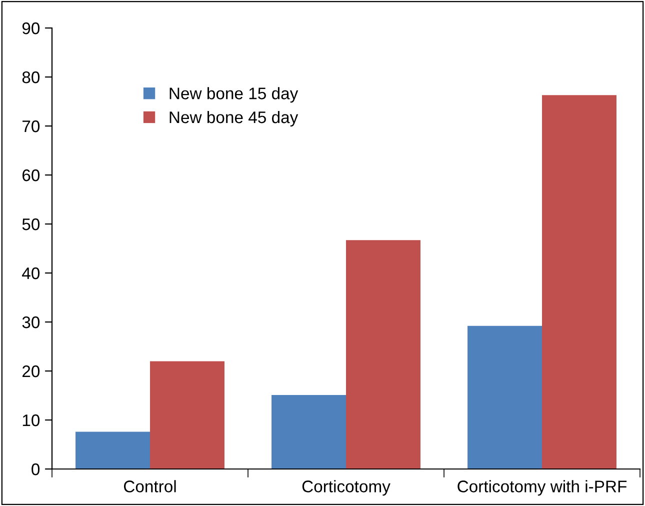 The height and width of the screenshot is (506, 645). What do you see at coordinates (31, 371) in the screenshot?
I see `y-tick-label: 20` at bounding box center [31, 371].